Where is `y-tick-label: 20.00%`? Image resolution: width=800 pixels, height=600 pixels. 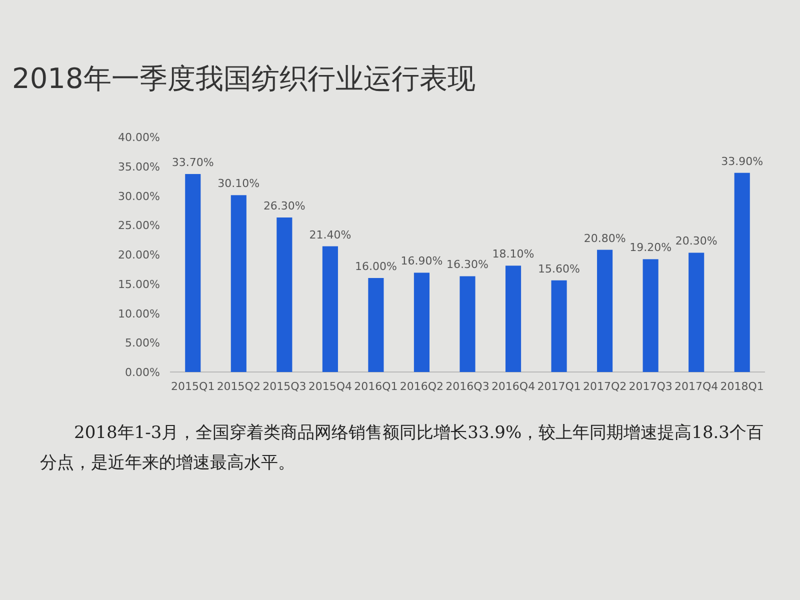 y-tick-label: 20.00% is located at coordinates (139, 255).